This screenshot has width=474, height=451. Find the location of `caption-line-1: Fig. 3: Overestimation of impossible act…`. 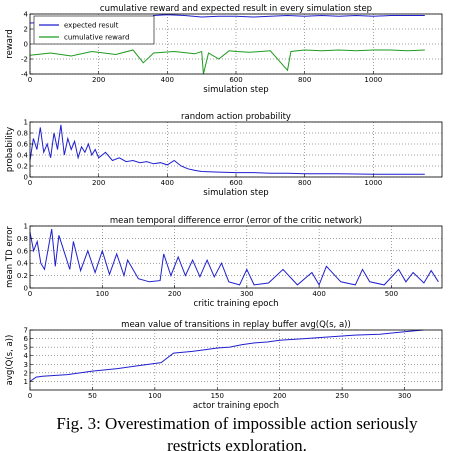

caption-line-1: Fig. 3: Overestimation of impossible act… is located at coordinates (237, 423).